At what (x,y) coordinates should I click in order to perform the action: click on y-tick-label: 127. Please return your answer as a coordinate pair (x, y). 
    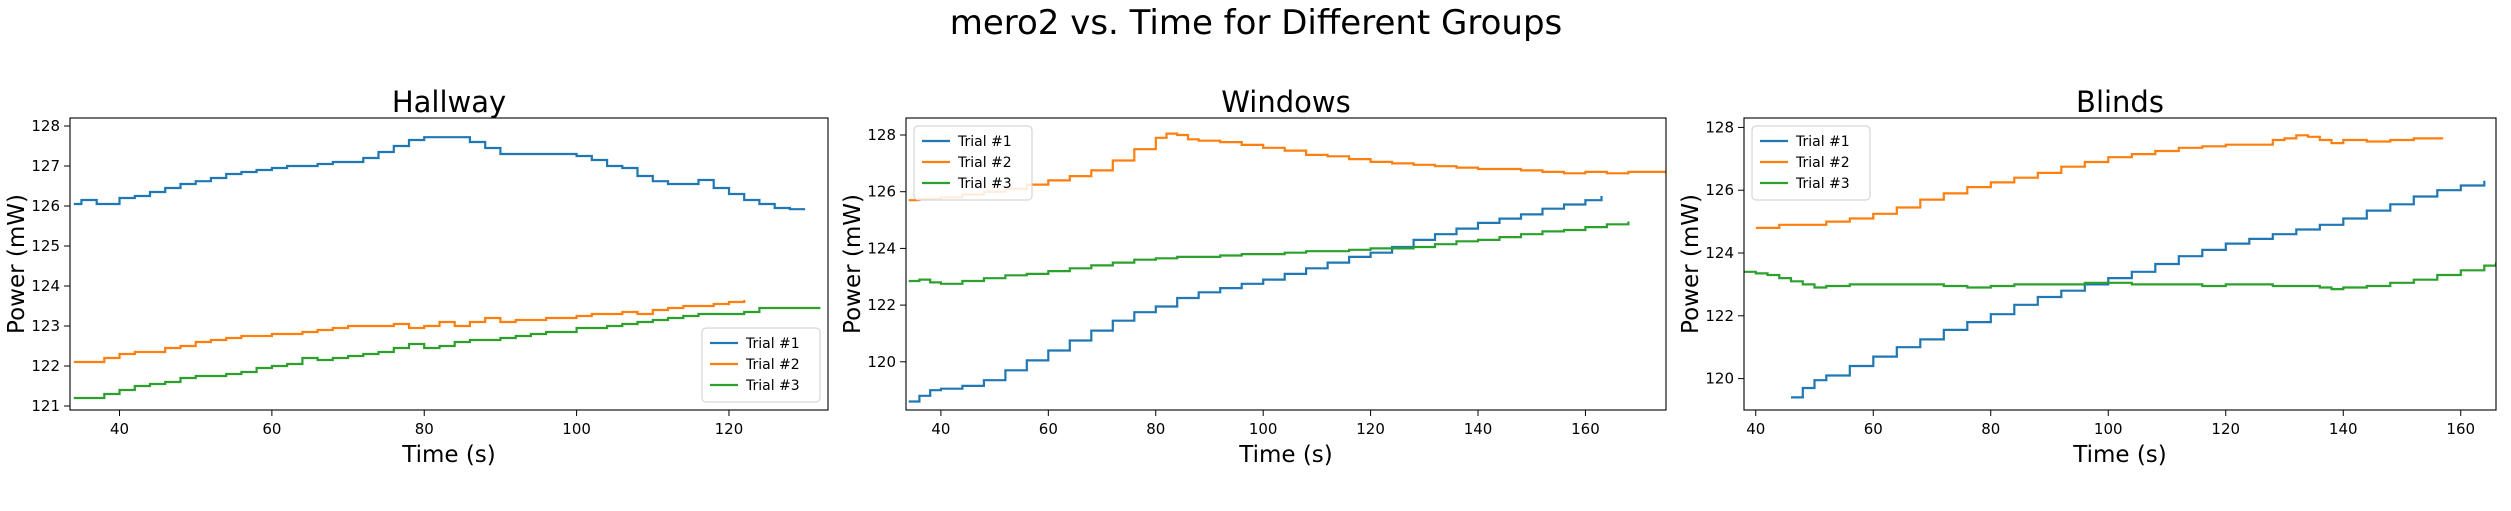
    Looking at the image, I should click on (45, 166).